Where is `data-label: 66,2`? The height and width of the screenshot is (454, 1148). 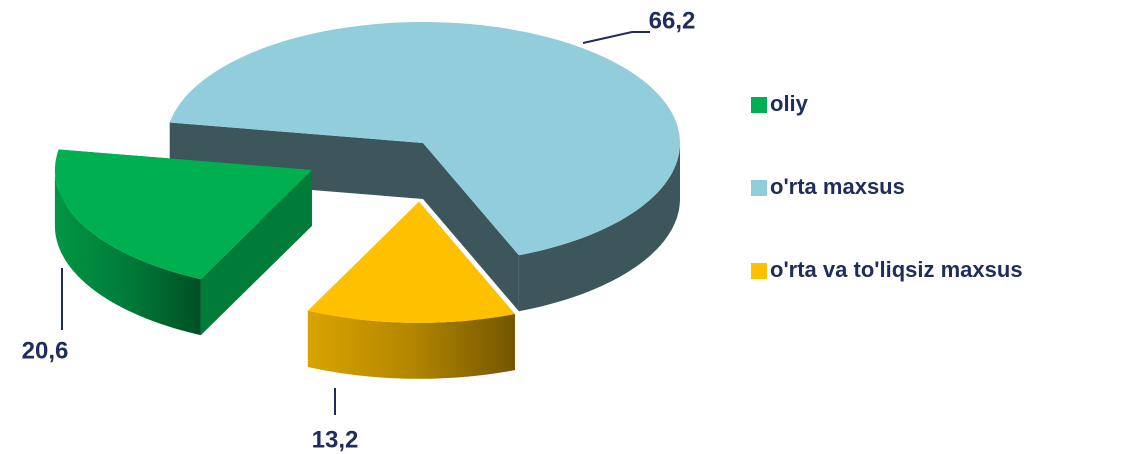
data-label: 66,2 is located at coordinates (672, 20).